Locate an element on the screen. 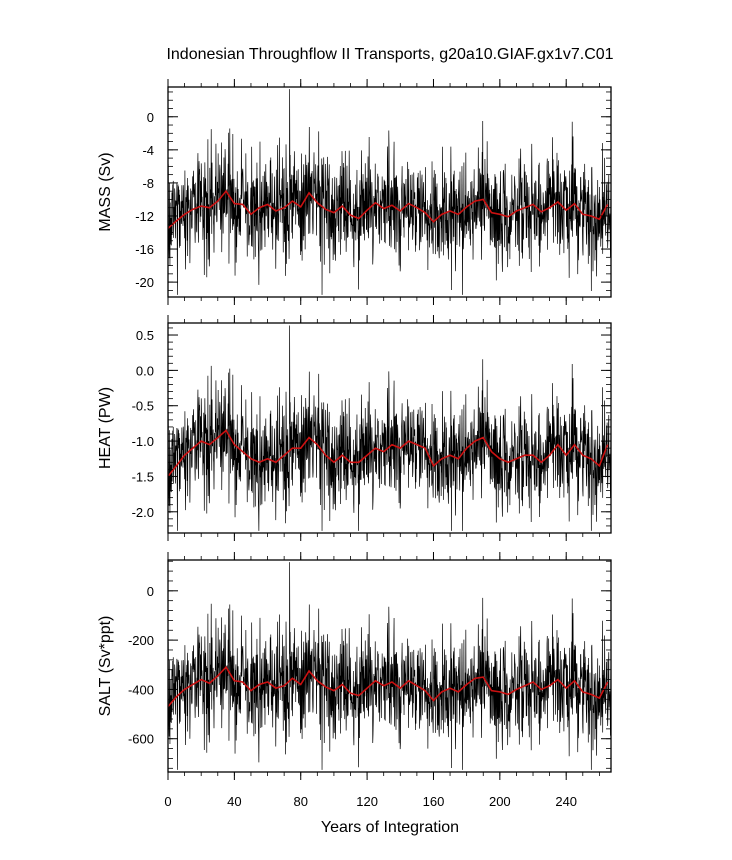 This screenshot has height=860, width=732. y-tick-label: -0.5 is located at coordinates (143, 406).